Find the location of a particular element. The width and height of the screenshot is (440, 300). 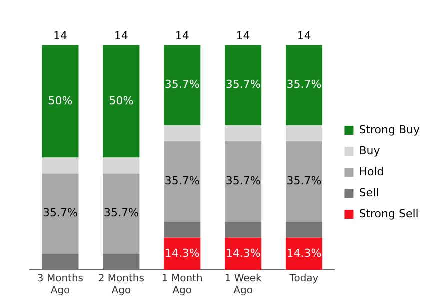

legend-label: Hold is located at coordinates (371, 171).